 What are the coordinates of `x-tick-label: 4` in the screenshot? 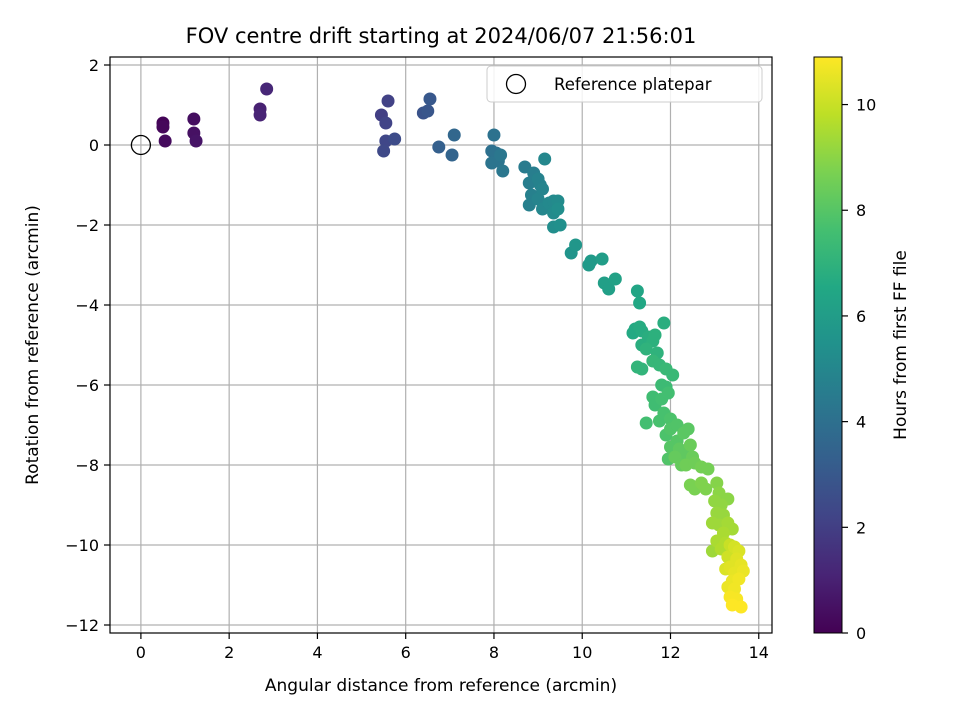 It's located at (317, 652).